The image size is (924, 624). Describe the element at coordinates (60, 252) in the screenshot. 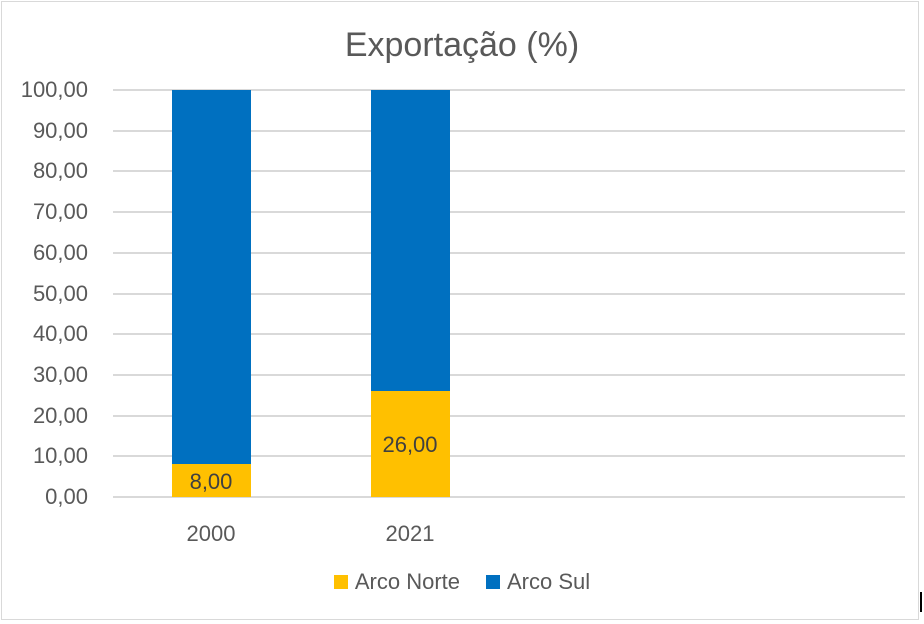

I see `y-axis-tick-label: 60,00` at that location.